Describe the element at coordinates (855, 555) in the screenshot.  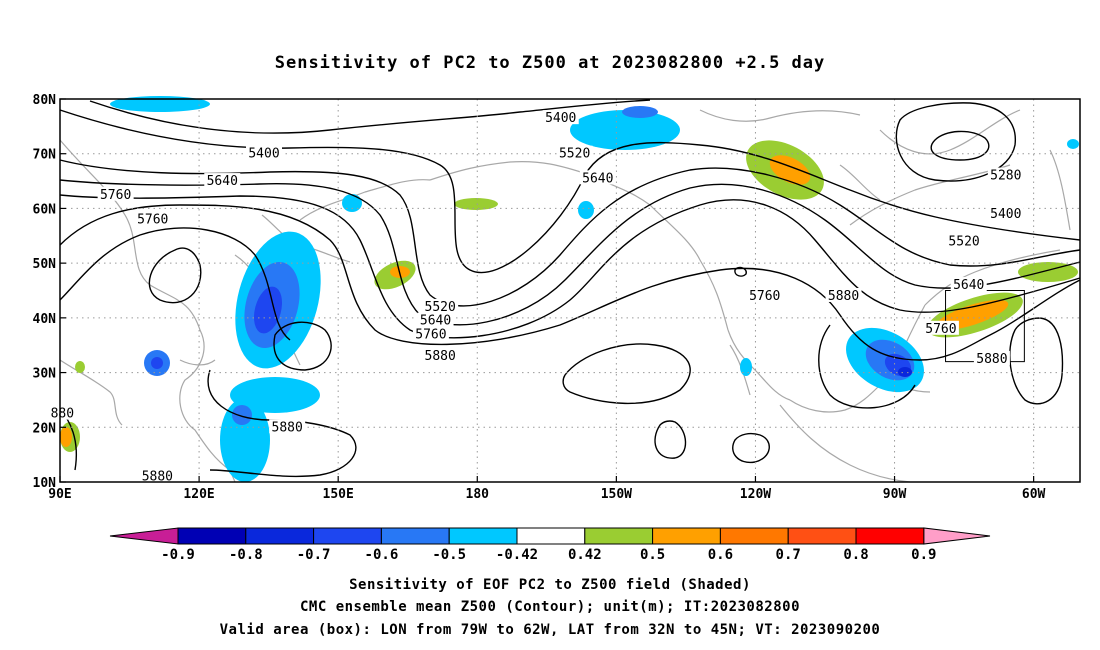
I see `colorbar-label: 0.8` at that location.